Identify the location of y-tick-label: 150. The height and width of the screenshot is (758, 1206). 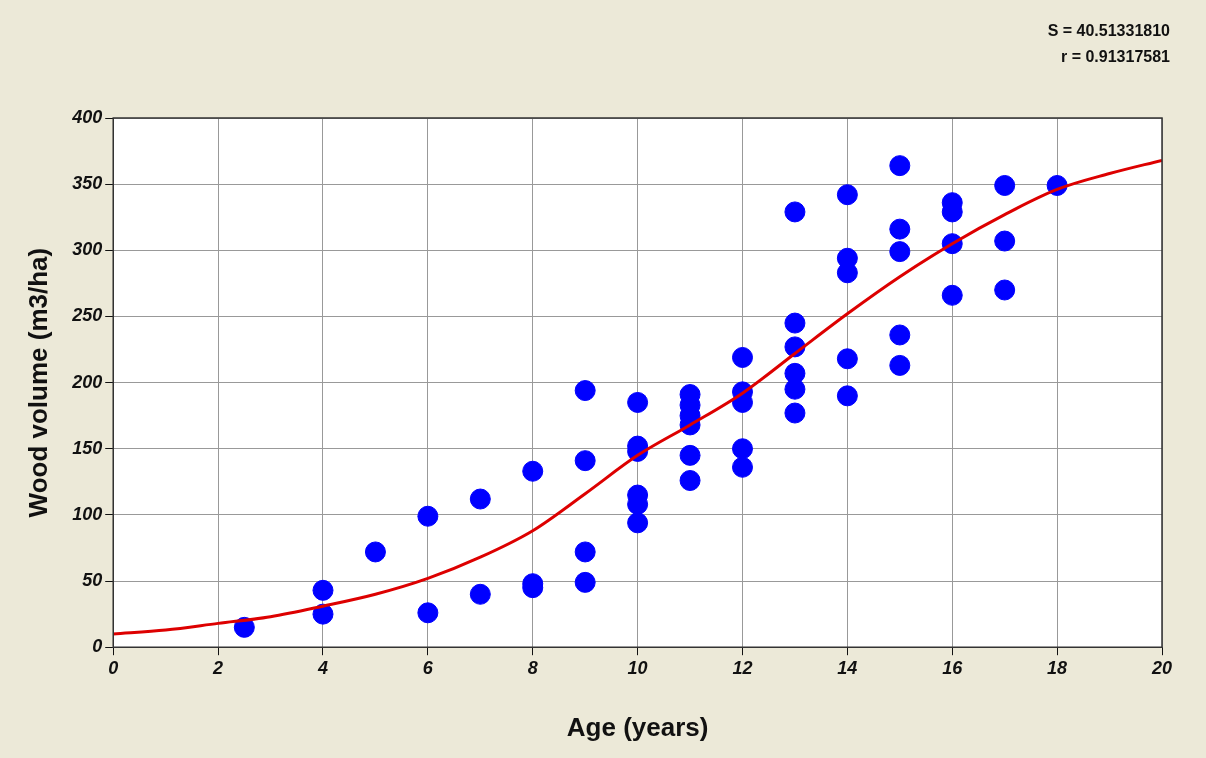
(87, 447).